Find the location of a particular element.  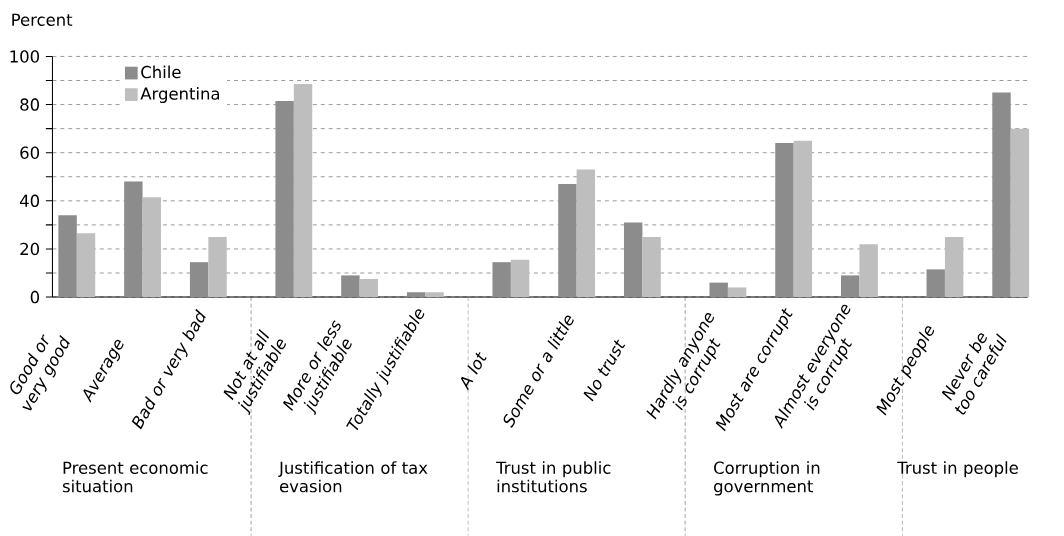

y-tick-label: 100 is located at coordinates (25, 56).